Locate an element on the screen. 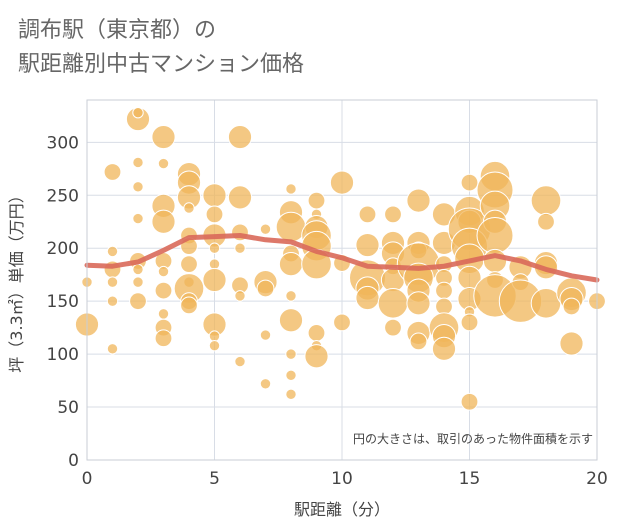  y-tick-label: 50 is located at coordinates (68, 408).